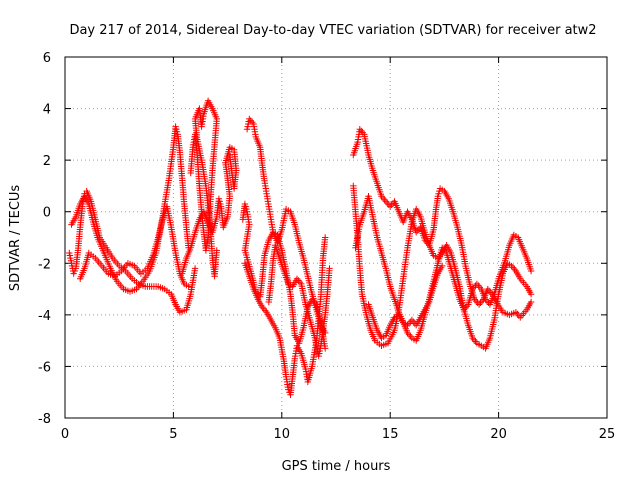  What do you see at coordinates (47, 213) in the screenshot?
I see `y-tick-label: 0` at bounding box center [47, 213].